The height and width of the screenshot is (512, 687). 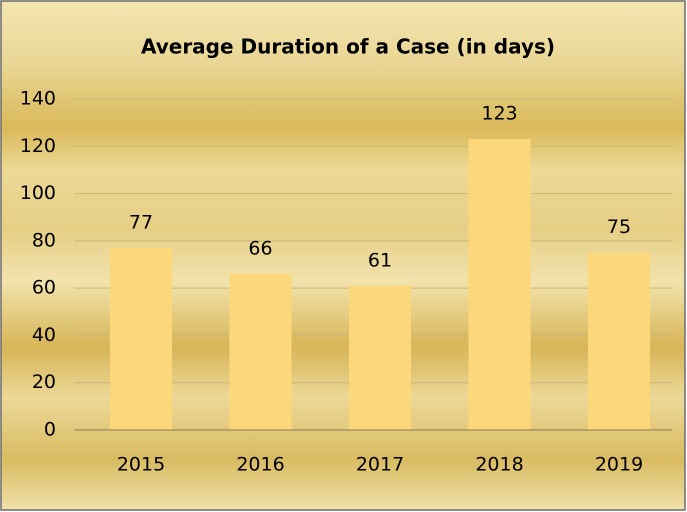 I want to click on y-tick-label: 0, so click(x=50, y=430).